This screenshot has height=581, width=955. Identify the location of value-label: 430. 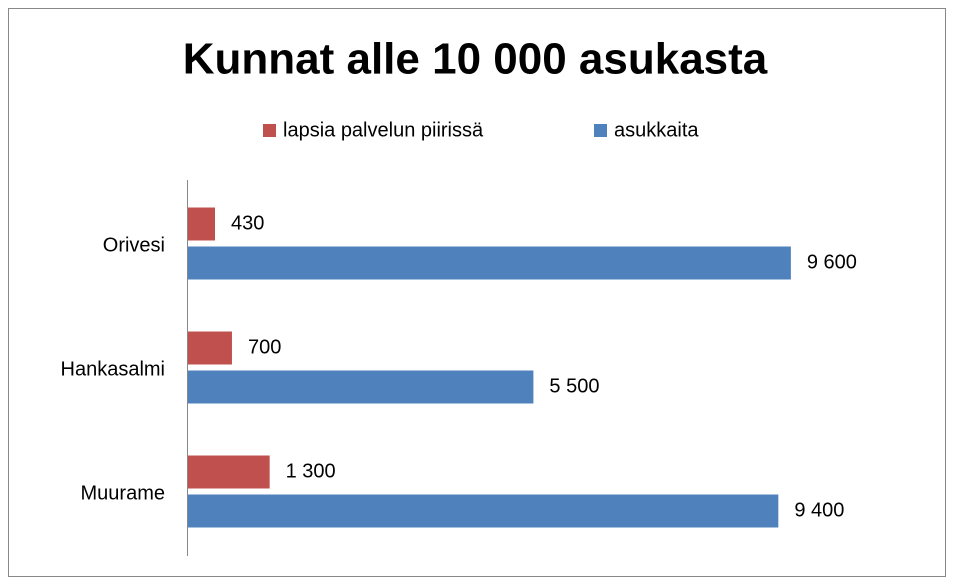
(247, 223).